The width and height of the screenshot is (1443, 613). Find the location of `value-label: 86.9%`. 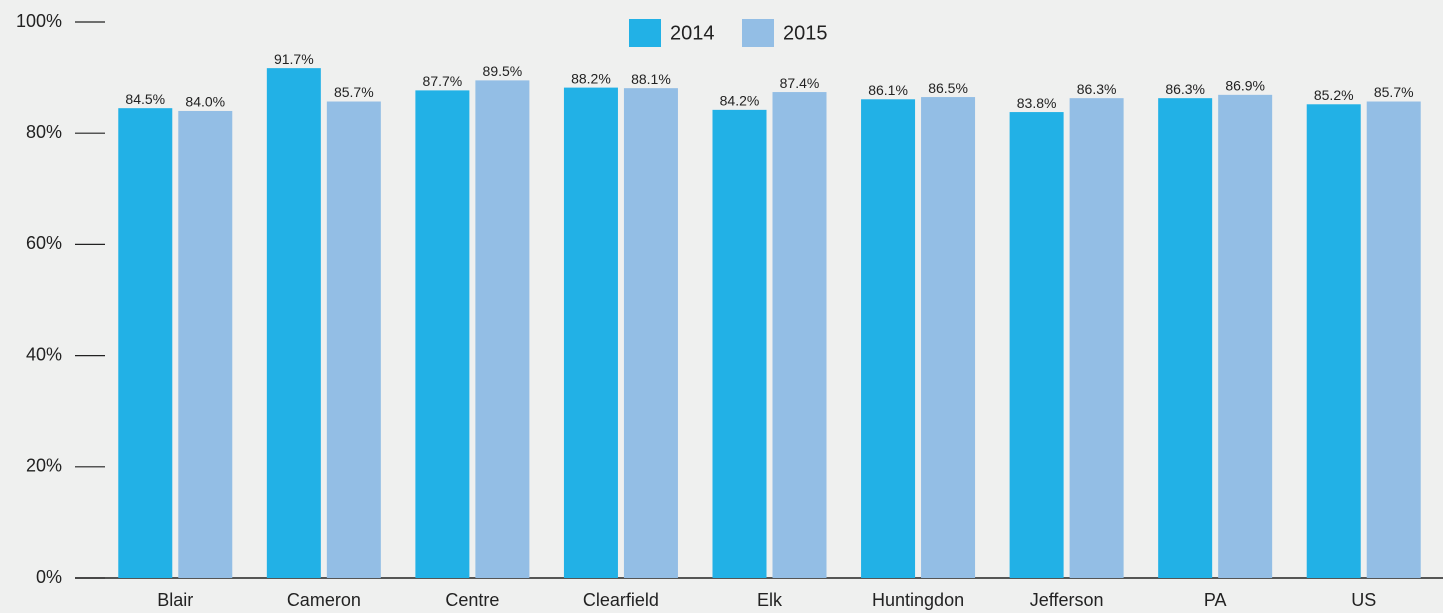

value-label: 86.9% is located at coordinates (1245, 86).